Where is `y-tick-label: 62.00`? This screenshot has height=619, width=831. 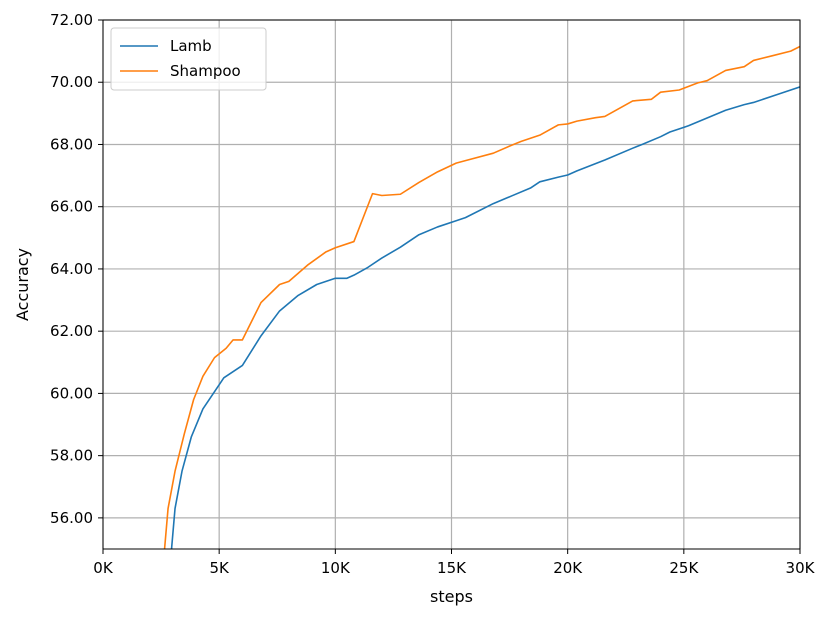
y-tick-label: 62.00 is located at coordinates (71, 331).